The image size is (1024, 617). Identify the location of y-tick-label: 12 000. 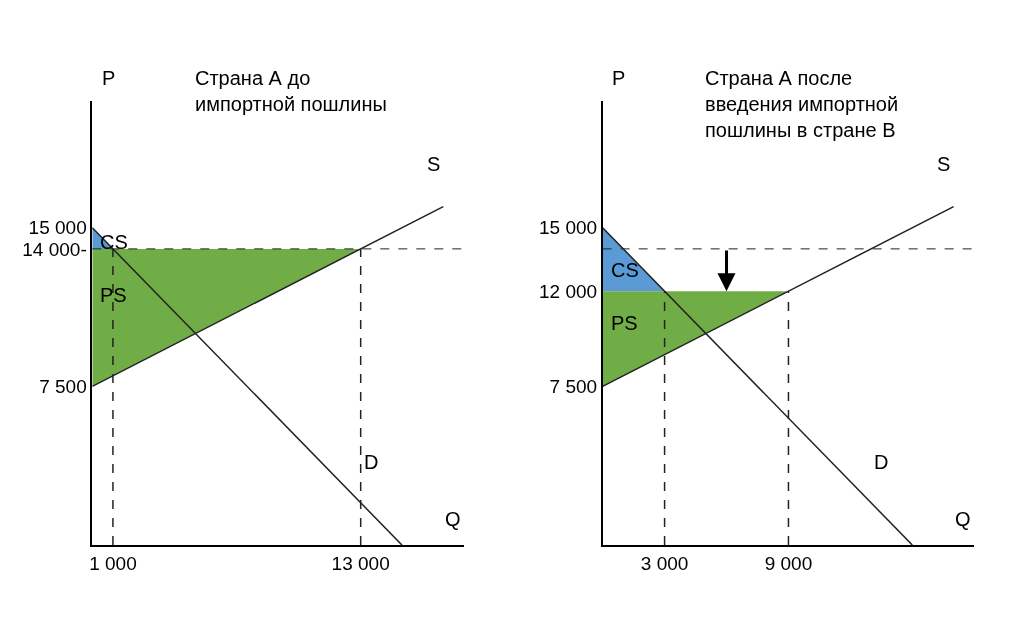
(568, 291).